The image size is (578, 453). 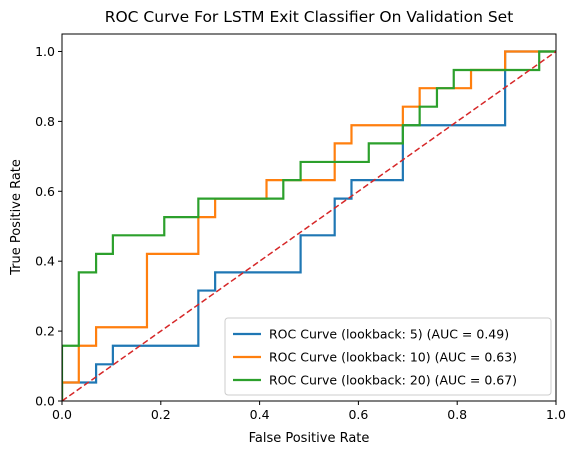 I want to click on x-axis: 0.0 0.2 0.4 0.6 0.8 1.0, so click(x=309, y=411).